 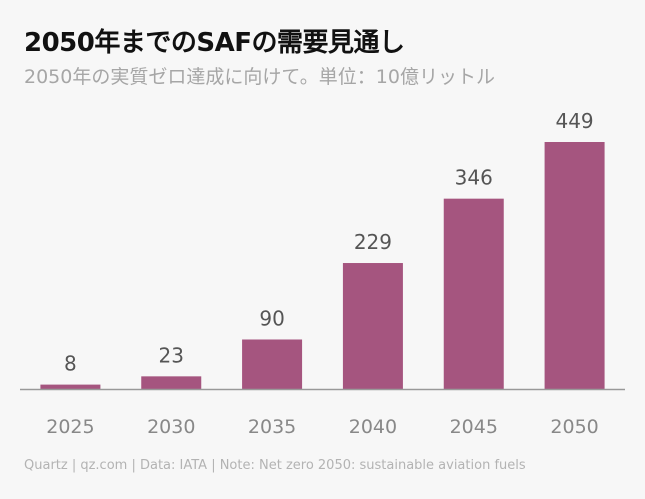 I want to click on bar-2045, so click(x=473, y=293).